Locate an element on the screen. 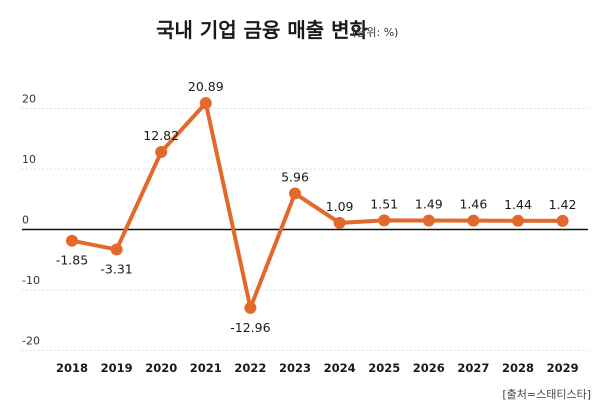 This screenshot has width=600, height=411. x-tick-label: 2027 is located at coordinates (473, 368).